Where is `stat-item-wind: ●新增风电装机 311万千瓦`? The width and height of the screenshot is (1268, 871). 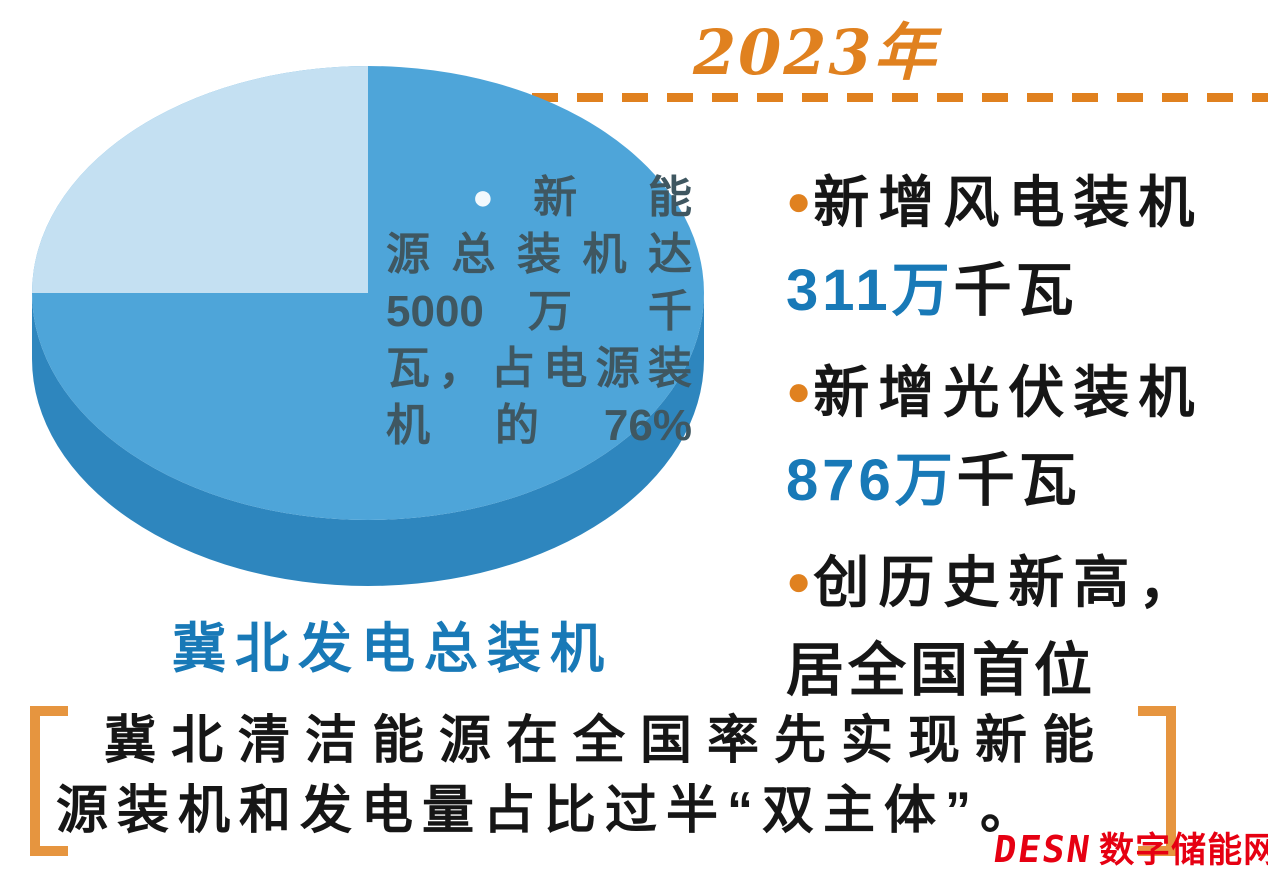 stat-item-wind: ●新增风电装机 311万千瓦 is located at coordinates (1027, 242).